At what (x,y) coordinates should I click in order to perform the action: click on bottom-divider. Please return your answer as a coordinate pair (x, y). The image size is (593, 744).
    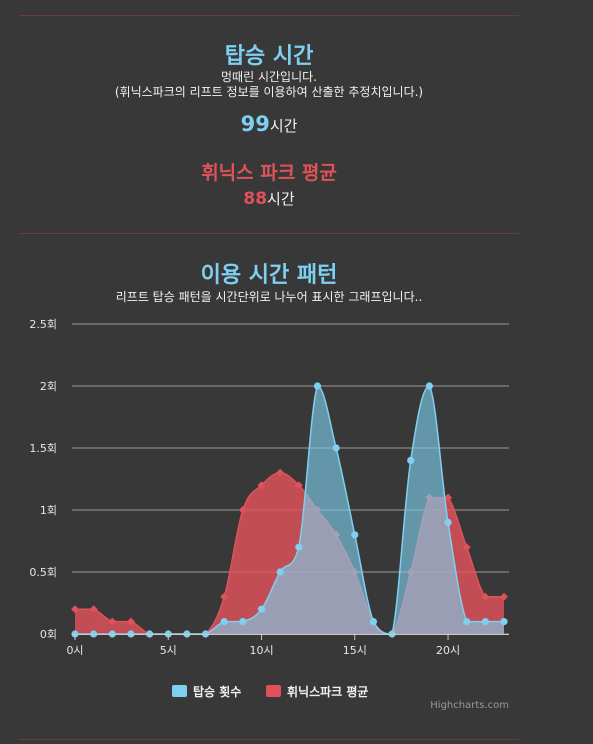
    Looking at the image, I should click on (269, 739).